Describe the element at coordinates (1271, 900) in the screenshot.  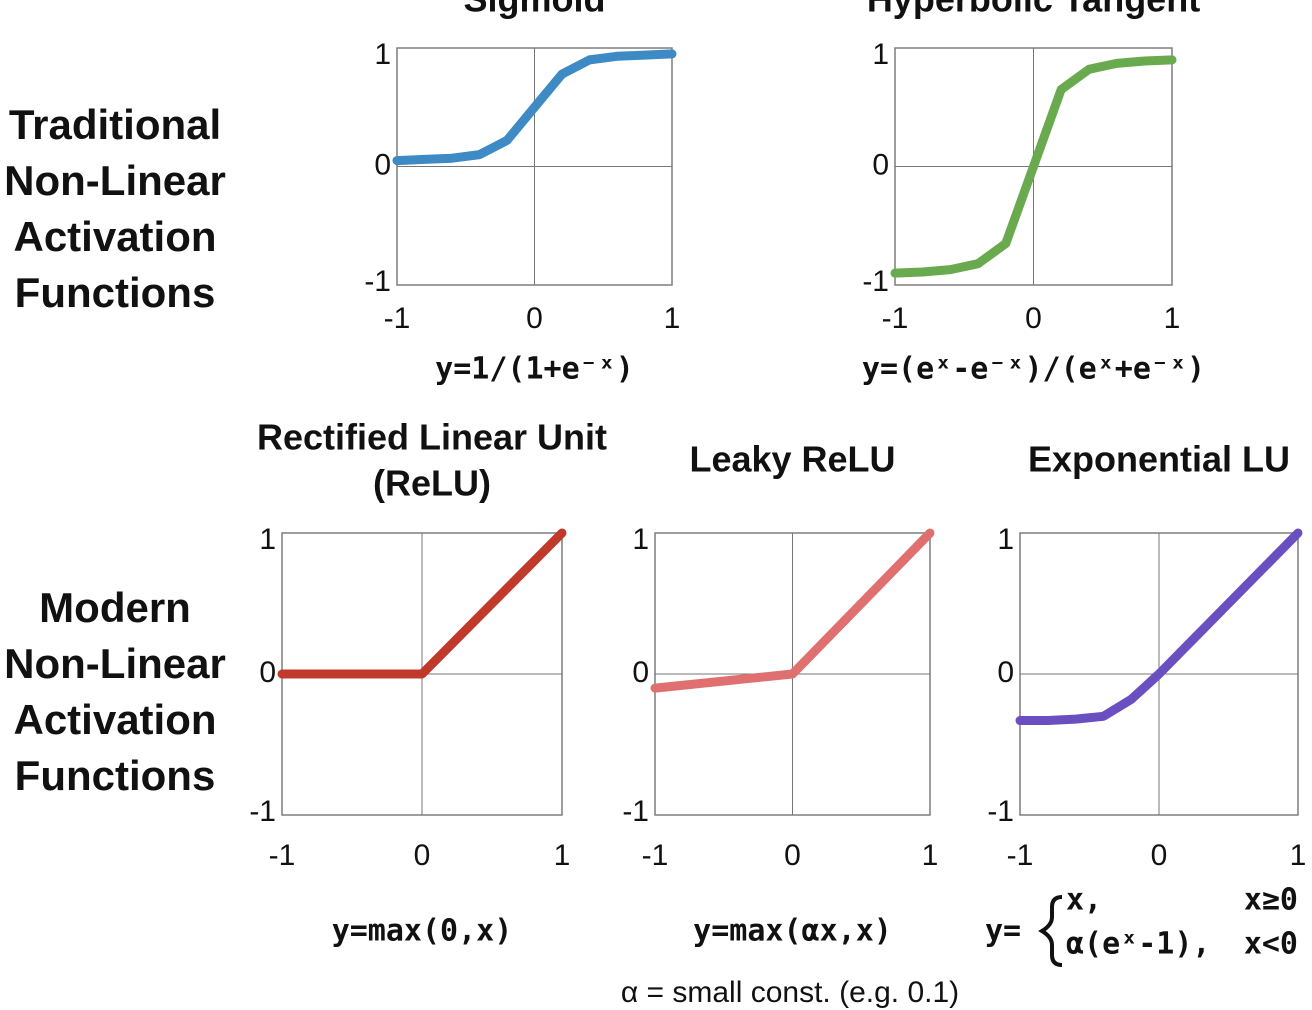
I see `case-condition: x≥0` at that location.